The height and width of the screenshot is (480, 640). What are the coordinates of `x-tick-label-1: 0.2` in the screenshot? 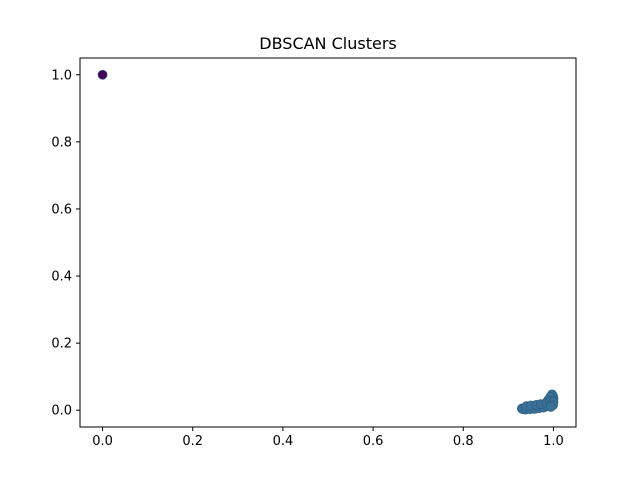 It's located at (192, 441).